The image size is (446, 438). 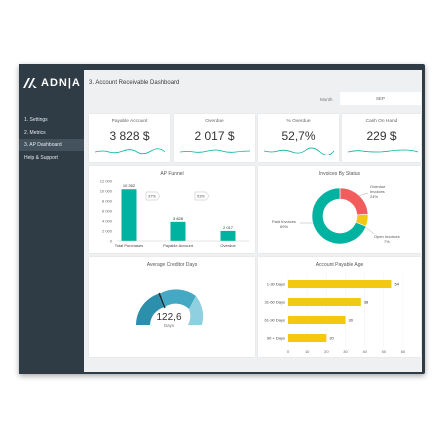 I want to click on kpi-value: 3 828 $, so click(x=129, y=136).